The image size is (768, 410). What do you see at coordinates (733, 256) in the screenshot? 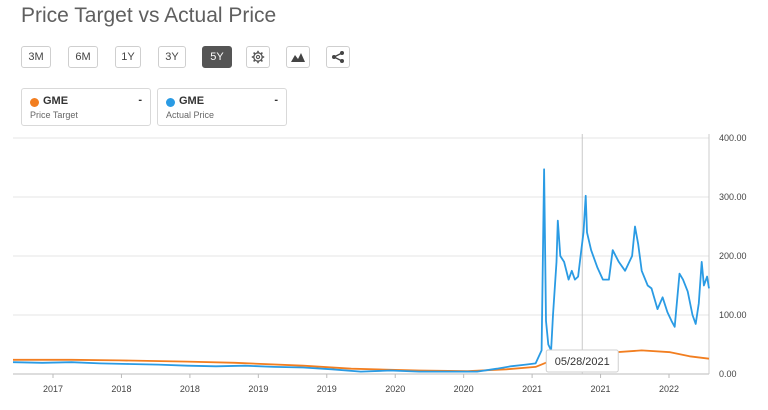
I see `y-tick-label: 200.00` at bounding box center [733, 256].